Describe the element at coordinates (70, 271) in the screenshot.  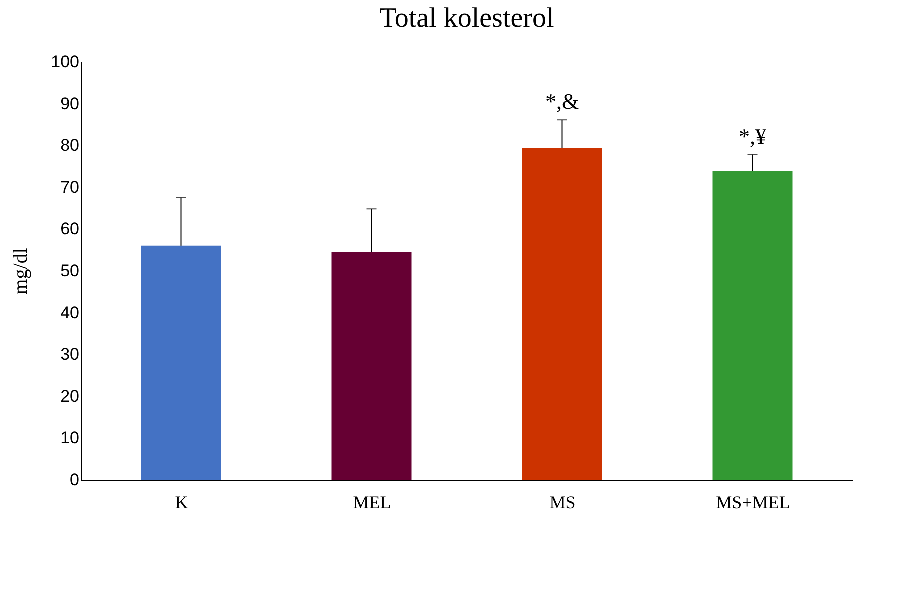
I see `y-tick-label: 50` at that location.